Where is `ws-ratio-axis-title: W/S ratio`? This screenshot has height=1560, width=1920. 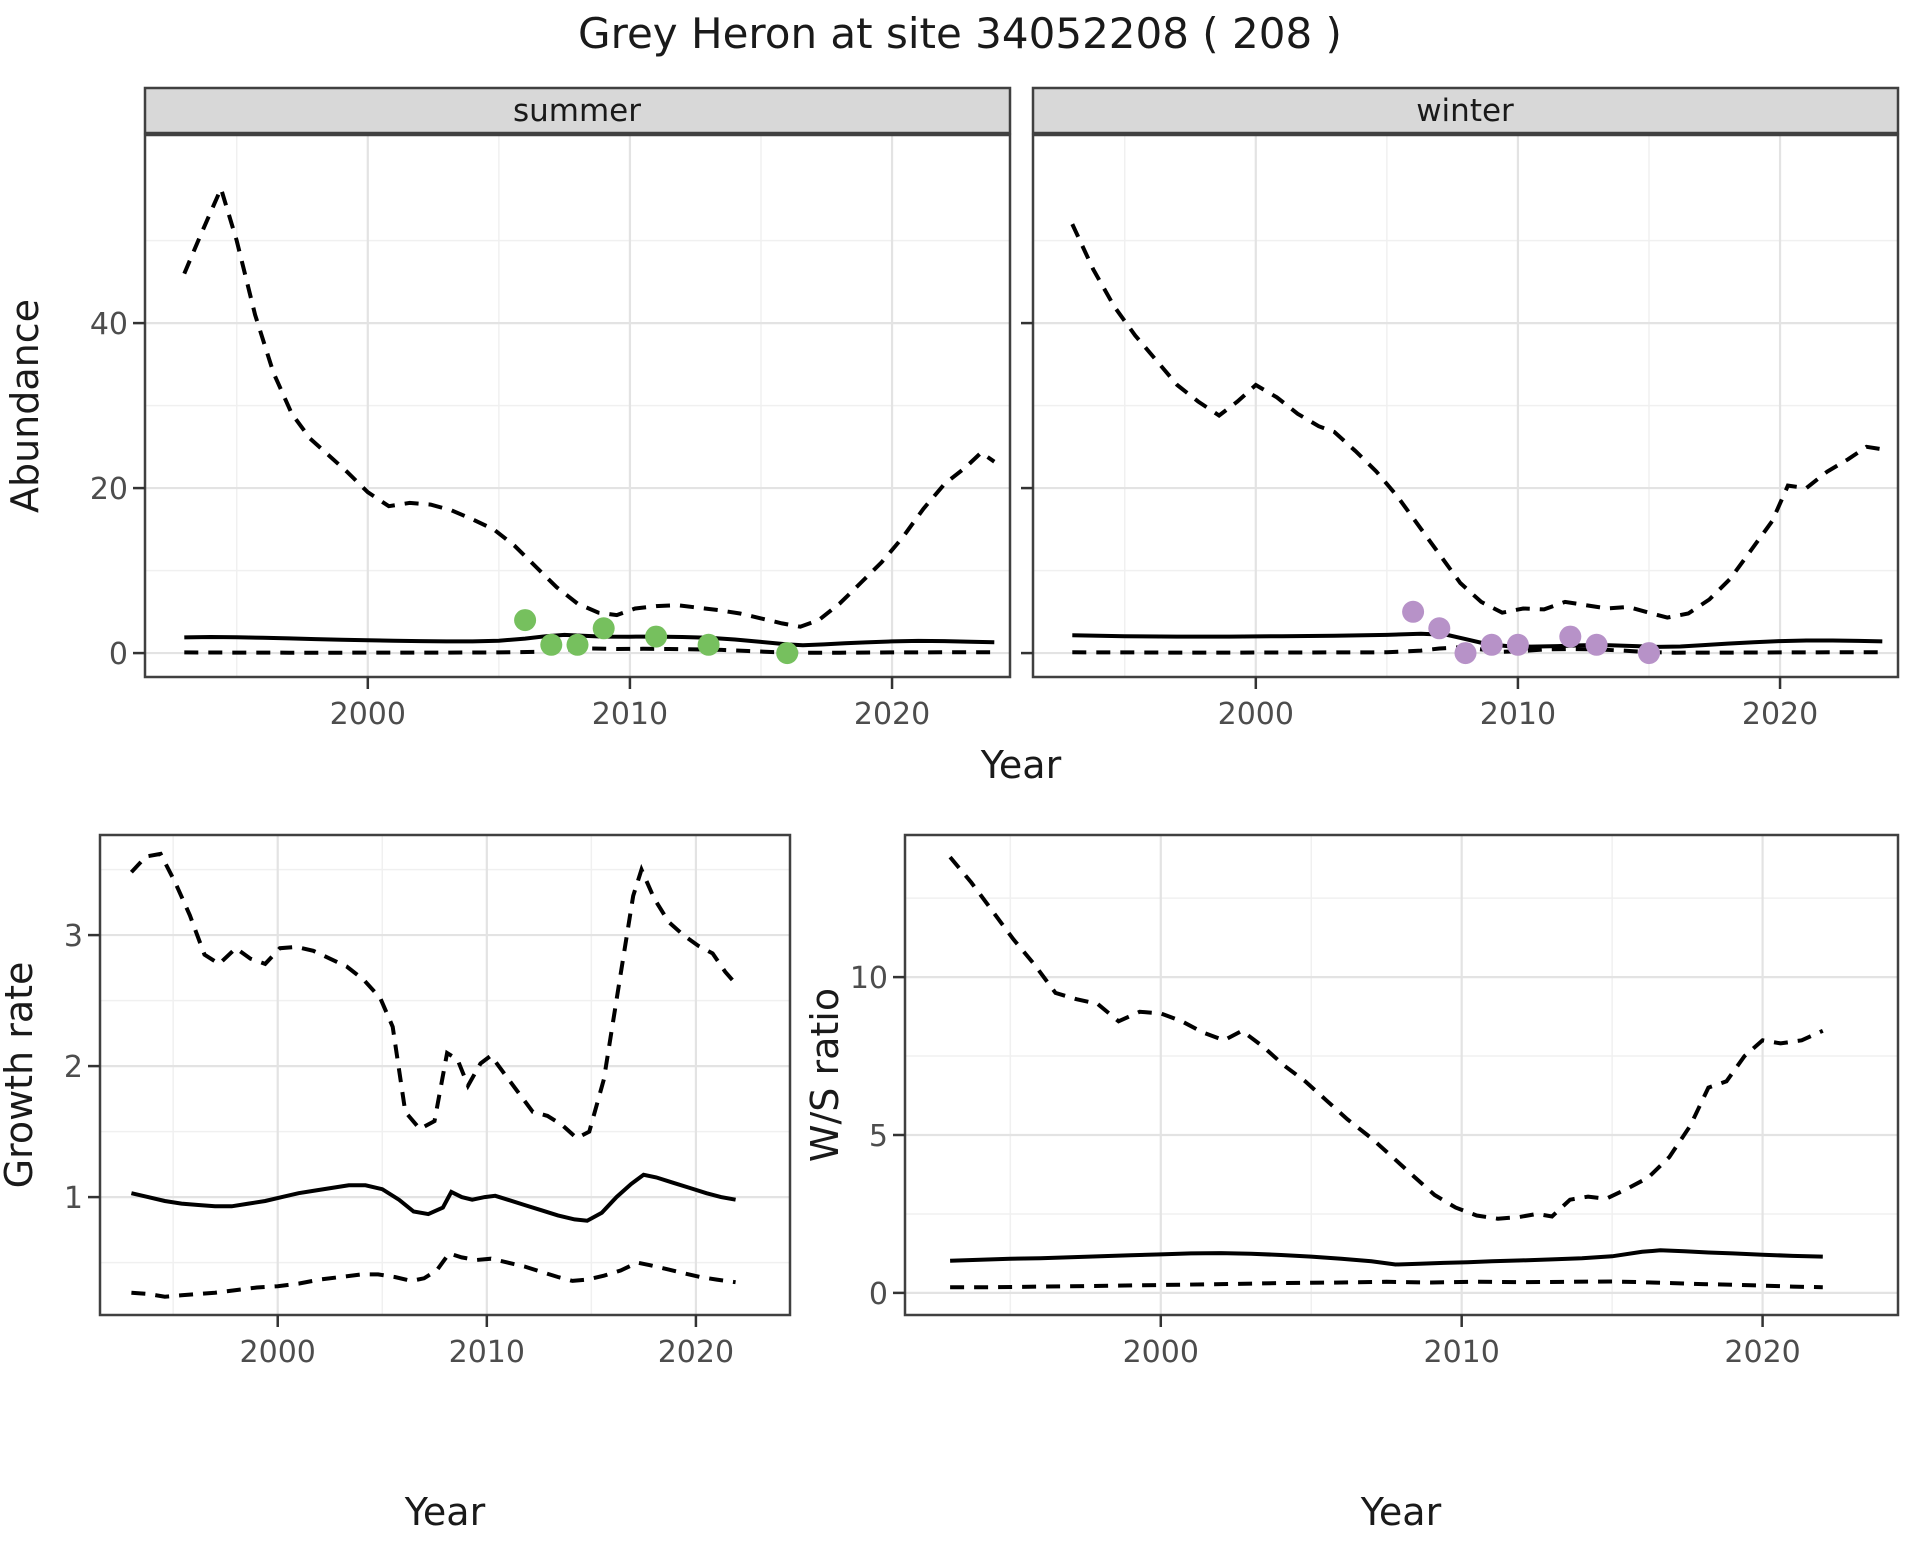 ws-ratio-axis-title: W/S ratio is located at coordinates (825, 1075).